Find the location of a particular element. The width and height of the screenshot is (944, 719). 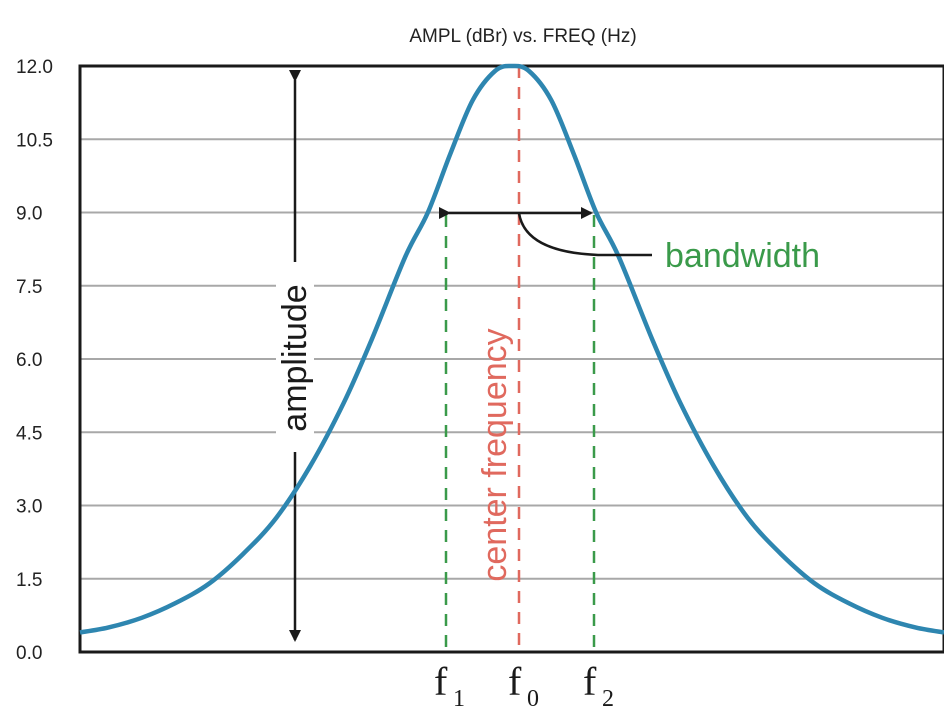

f2-label: f is located at coordinates (590, 681).